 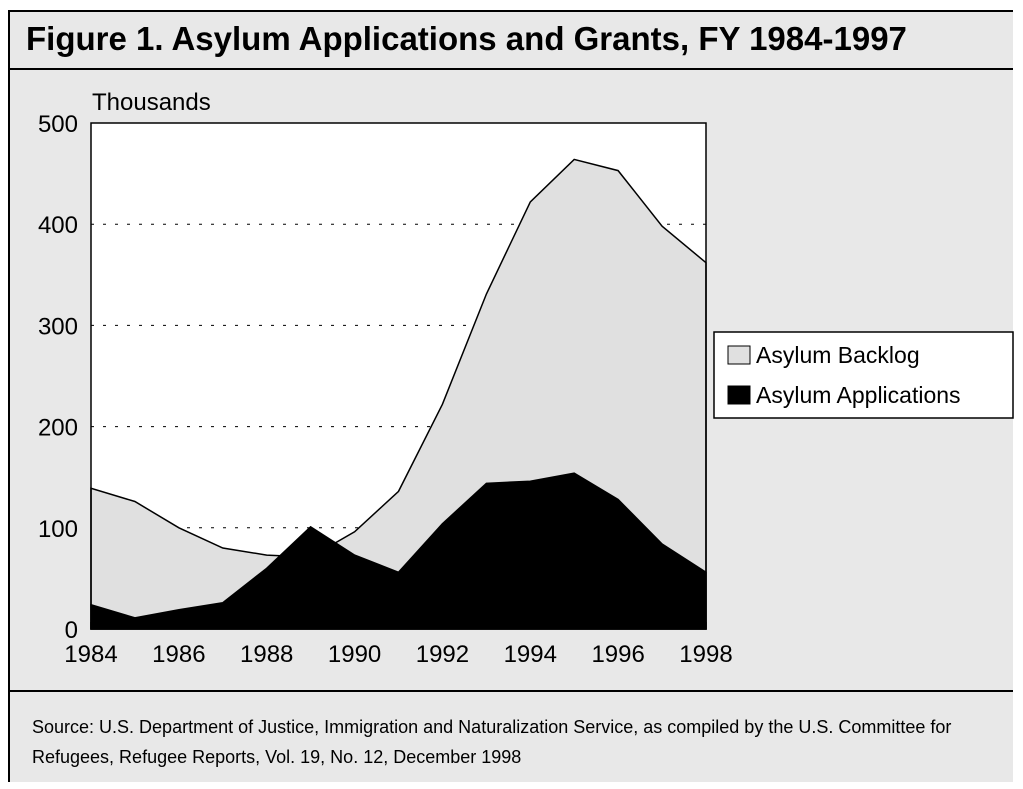 I want to click on x-tick-label: 1996, so click(x=617, y=654).